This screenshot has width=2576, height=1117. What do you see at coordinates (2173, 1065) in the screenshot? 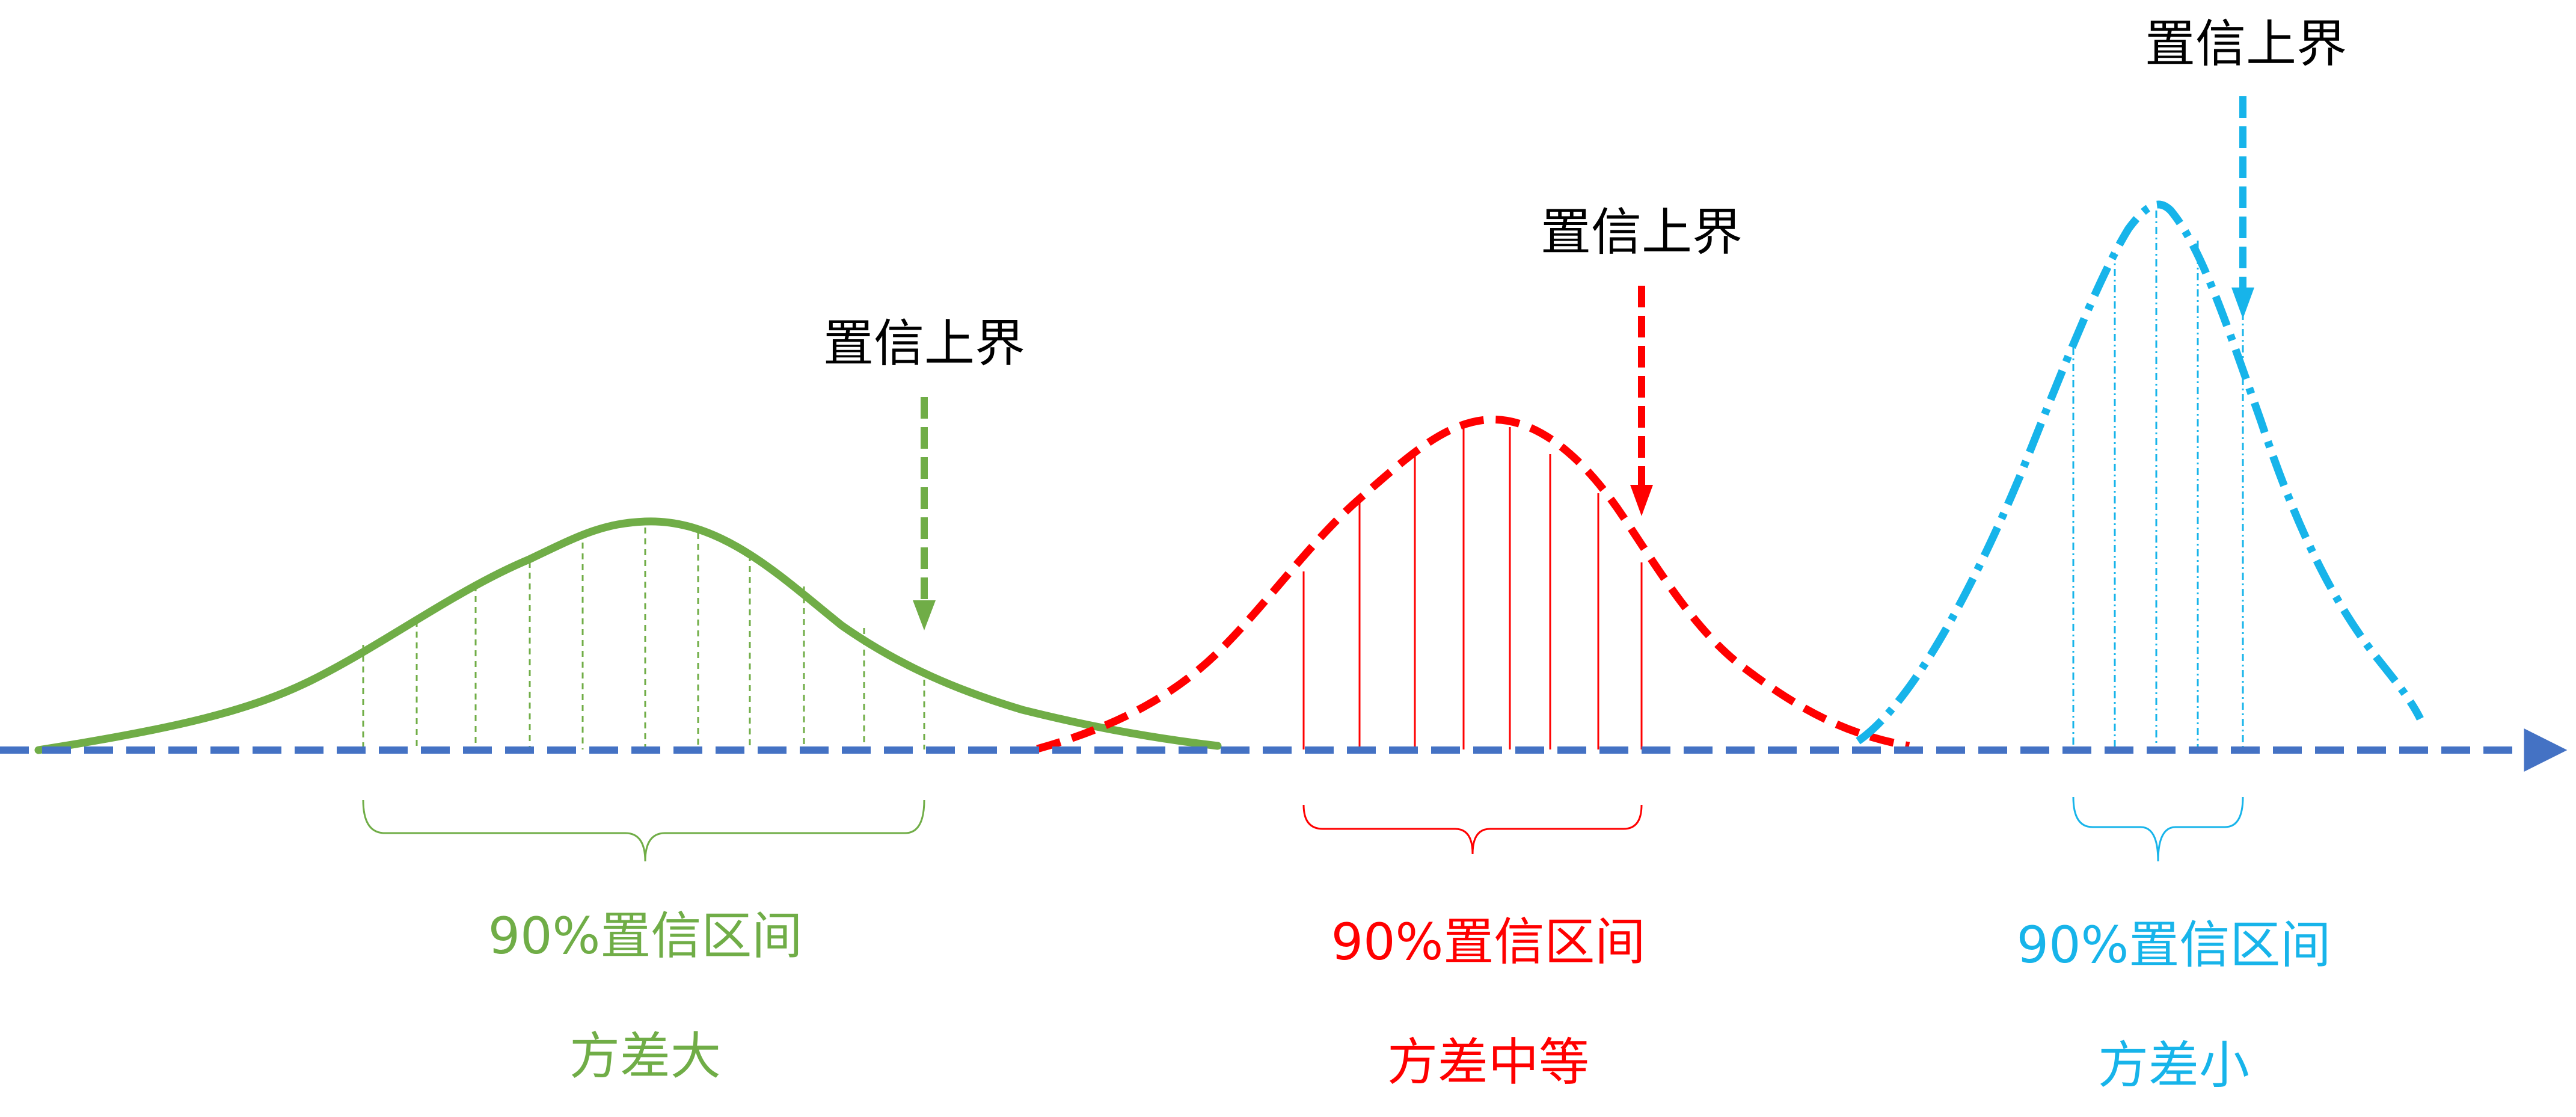
I see `blue-variance-label: 方差小` at bounding box center [2173, 1065].